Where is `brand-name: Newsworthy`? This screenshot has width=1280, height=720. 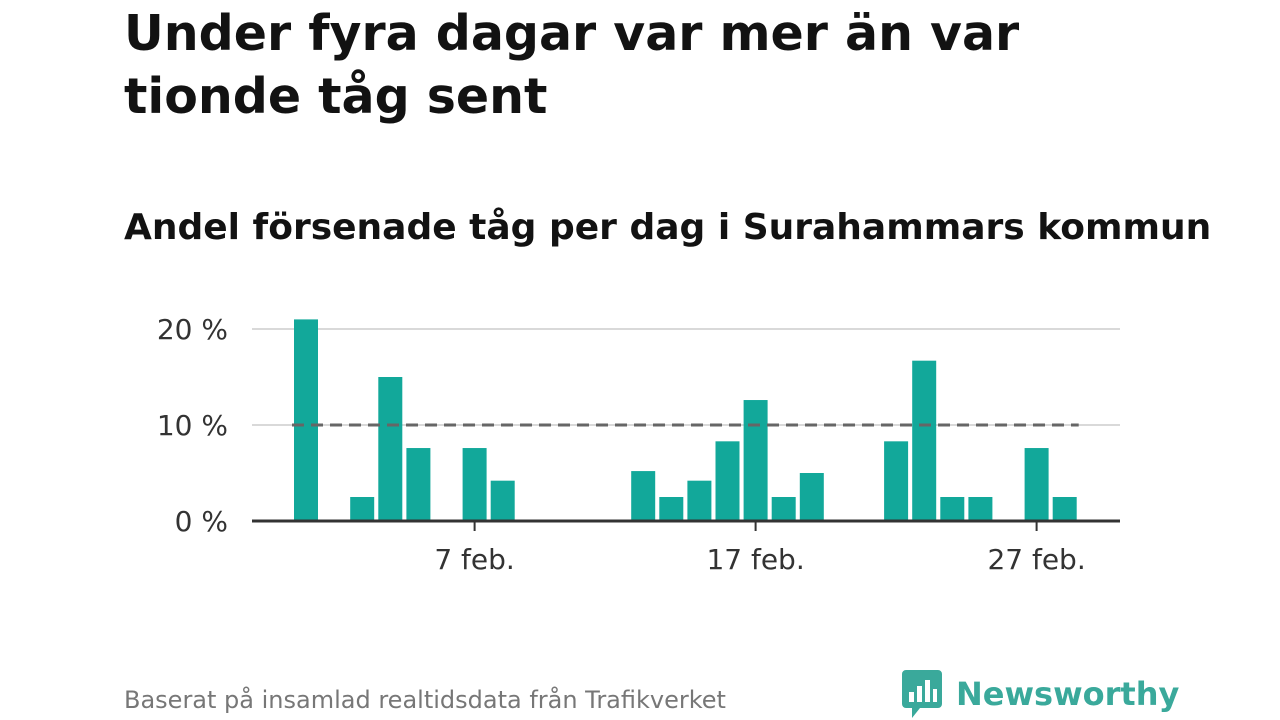
brand-name: Newsworthy is located at coordinates (1068, 694).